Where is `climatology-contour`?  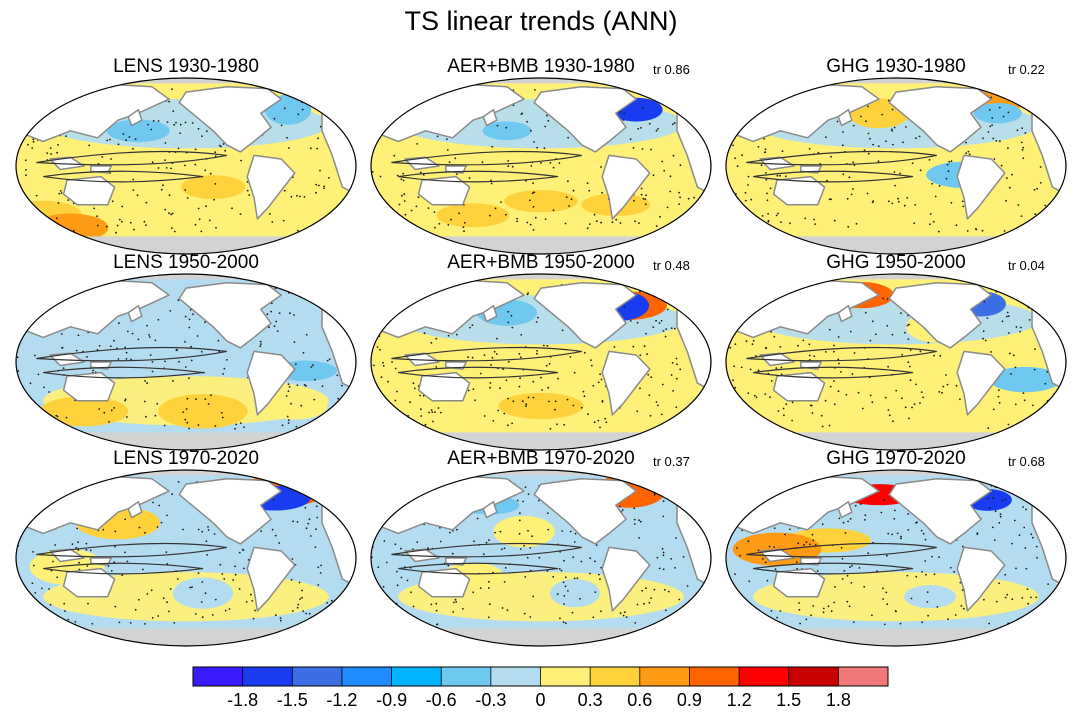
climatology-contour is located at coordinates (131, 550).